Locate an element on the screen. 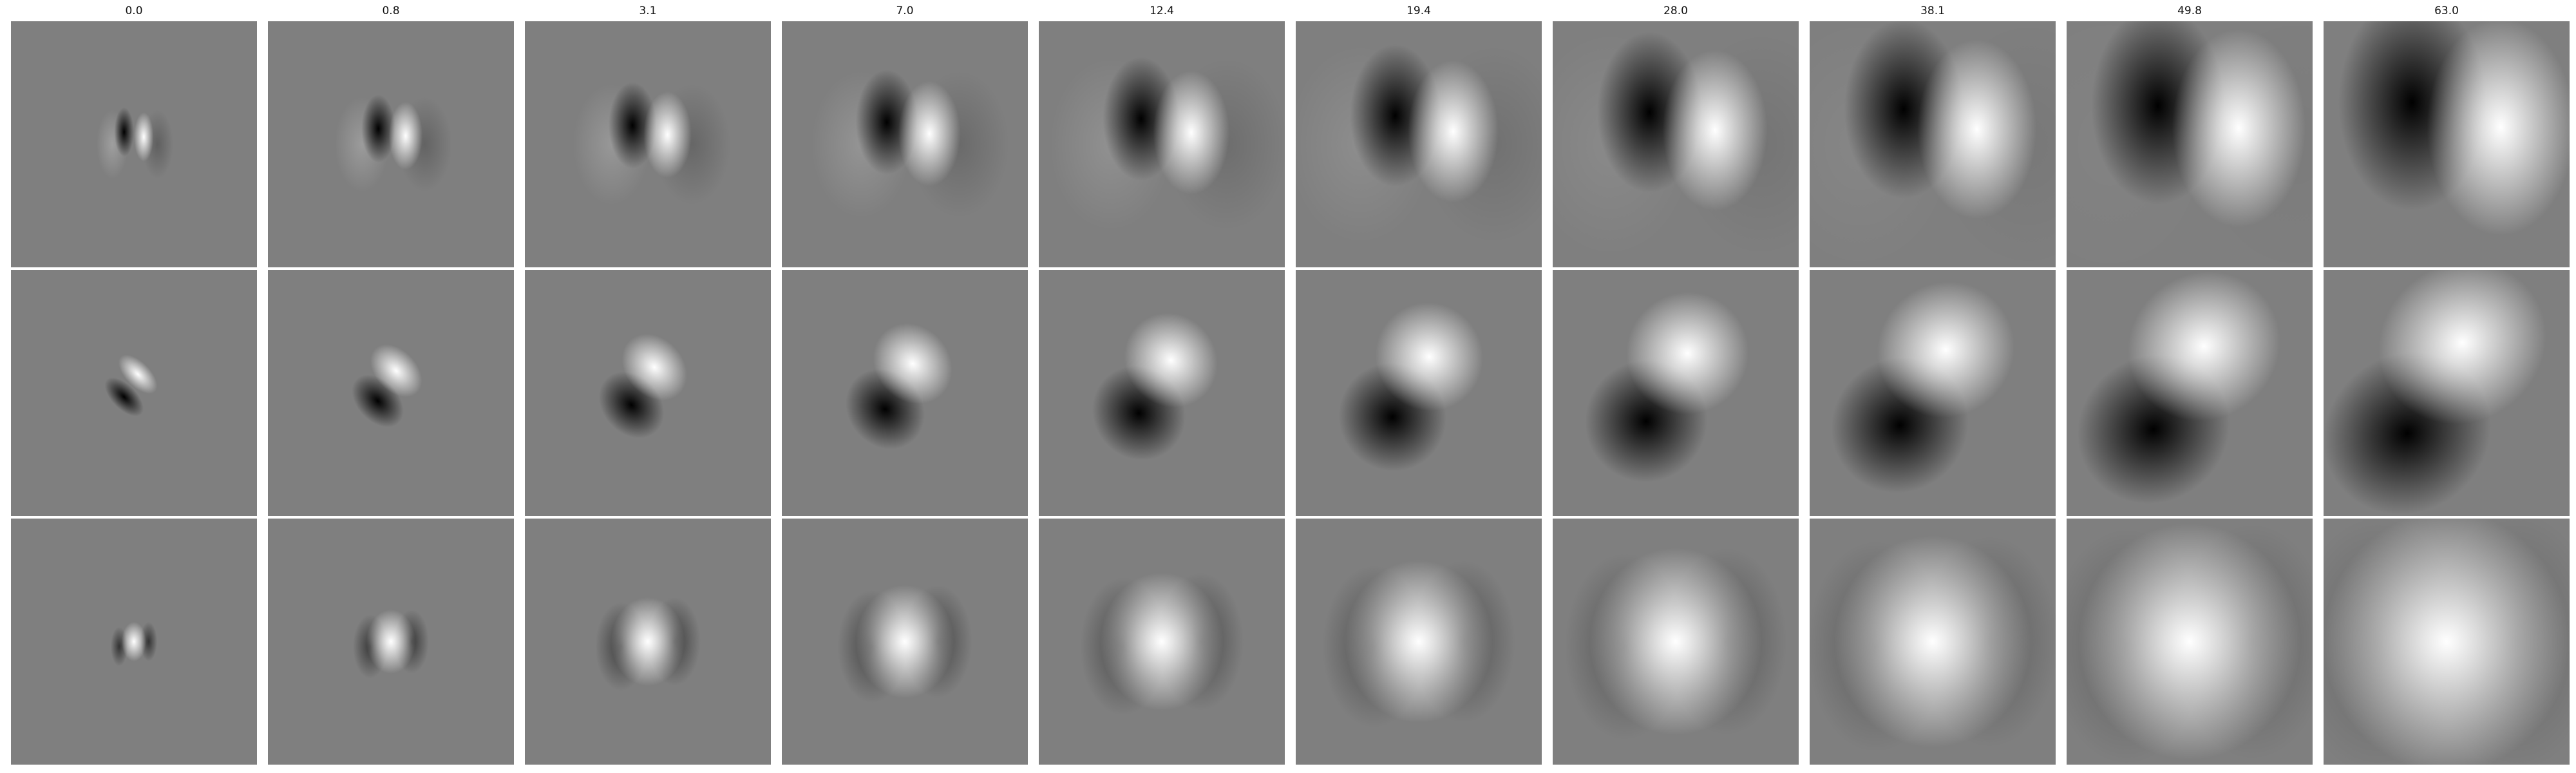 This screenshot has height=773, width=2576. column-label: 38.1 is located at coordinates (1933, 11).